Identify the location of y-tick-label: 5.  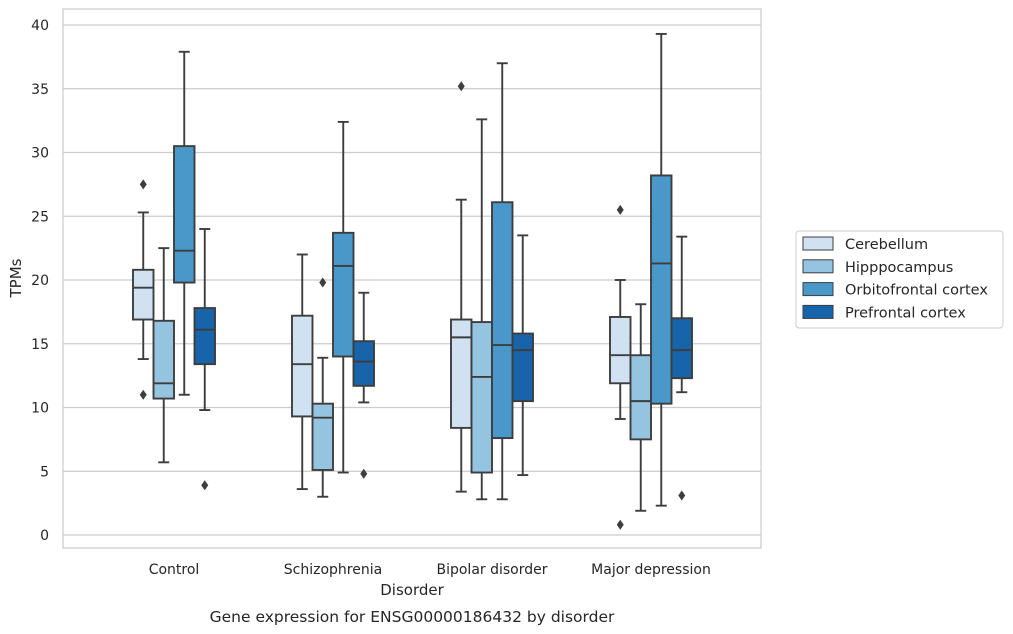
(44, 472).